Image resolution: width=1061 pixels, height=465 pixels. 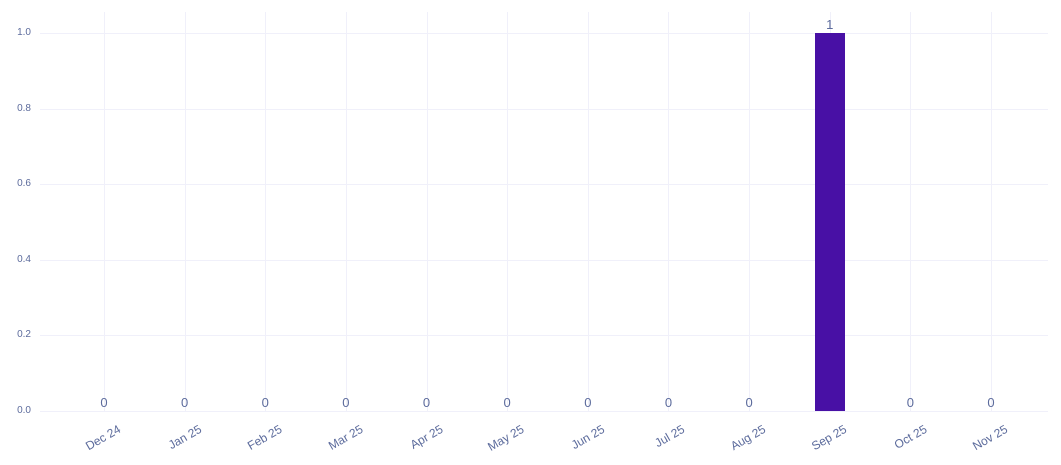 What do you see at coordinates (24, 108) in the screenshot?
I see `y-tick-label: 0.8` at bounding box center [24, 108].